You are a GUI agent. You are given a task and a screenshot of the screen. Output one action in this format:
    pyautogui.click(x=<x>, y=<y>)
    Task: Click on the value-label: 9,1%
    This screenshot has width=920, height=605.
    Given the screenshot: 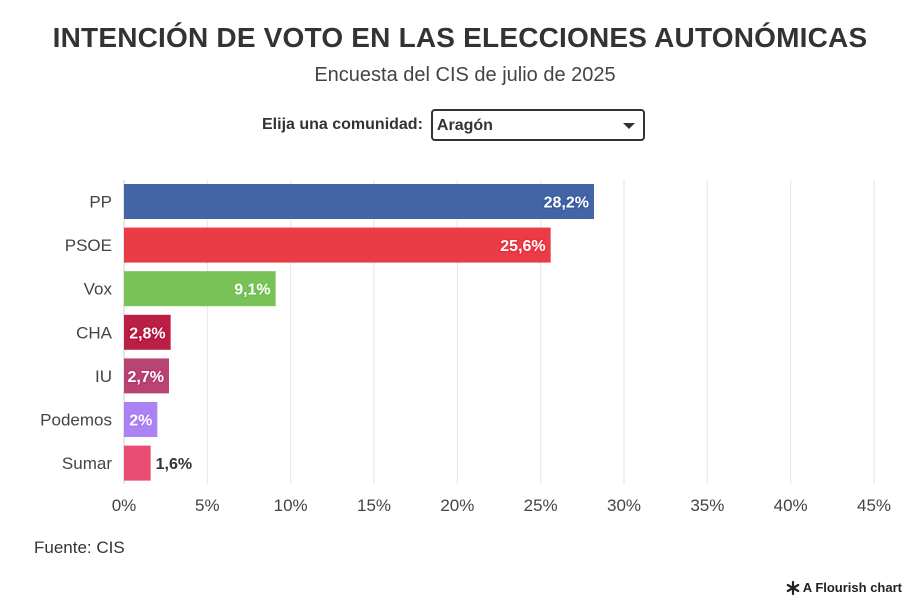 What is the action you would take?
    pyautogui.click(x=252, y=290)
    